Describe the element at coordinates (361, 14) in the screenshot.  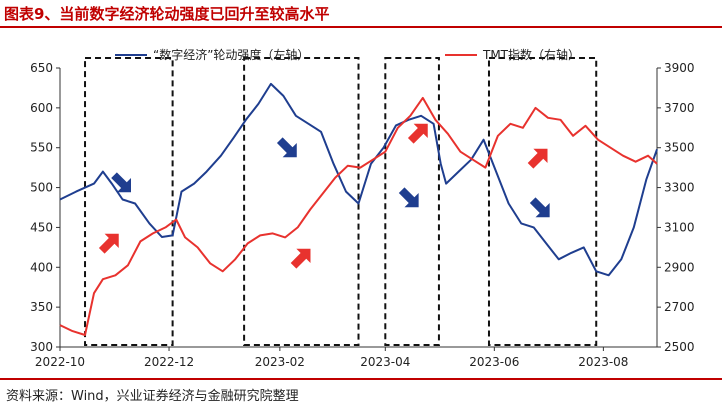
I see `title-bar: 图表9、当前数字经济轮动强度已回升至较高水平` at that location.